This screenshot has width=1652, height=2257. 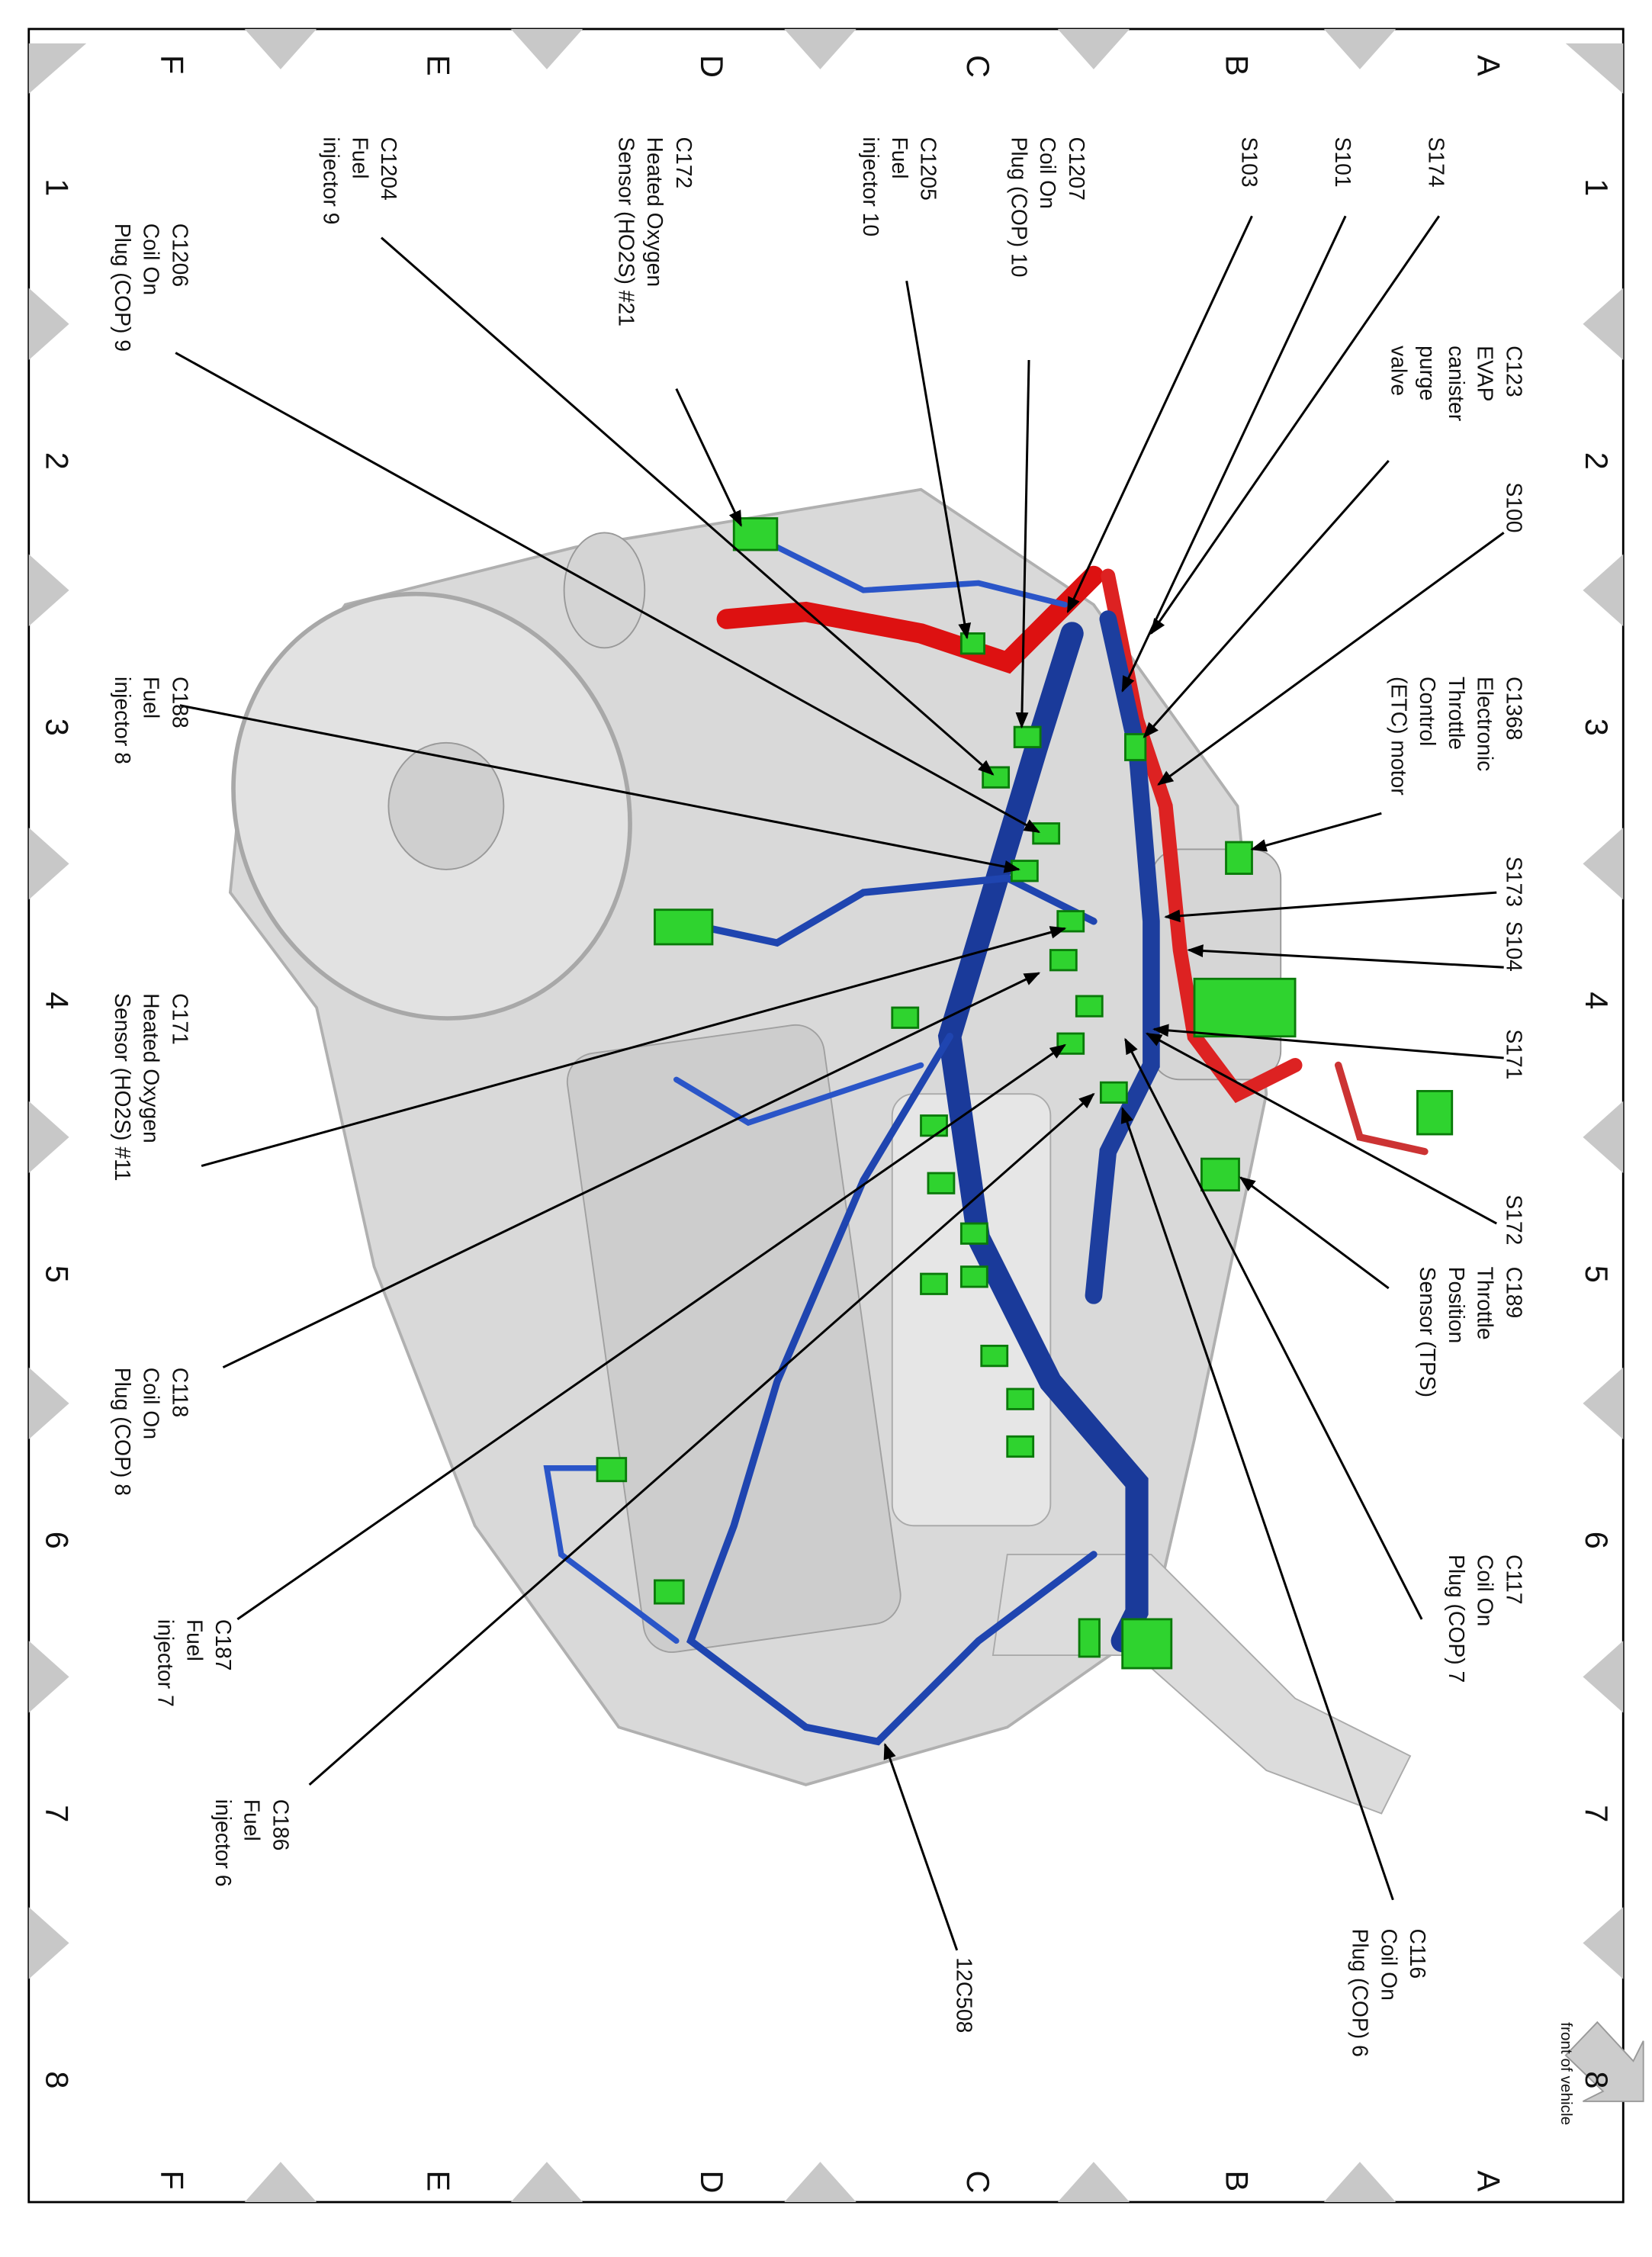 What do you see at coordinates (712, 2182) in the screenshot?
I see `grid-letter: D` at bounding box center [712, 2182].